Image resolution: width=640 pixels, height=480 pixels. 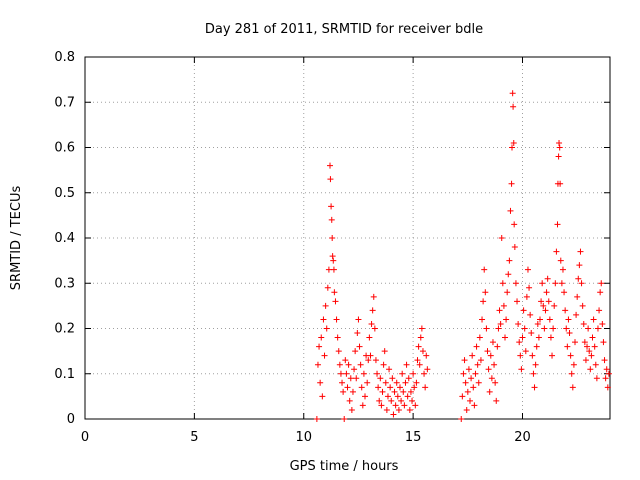 I want to click on y-tick-label: 0.3, so click(x=64, y=283).